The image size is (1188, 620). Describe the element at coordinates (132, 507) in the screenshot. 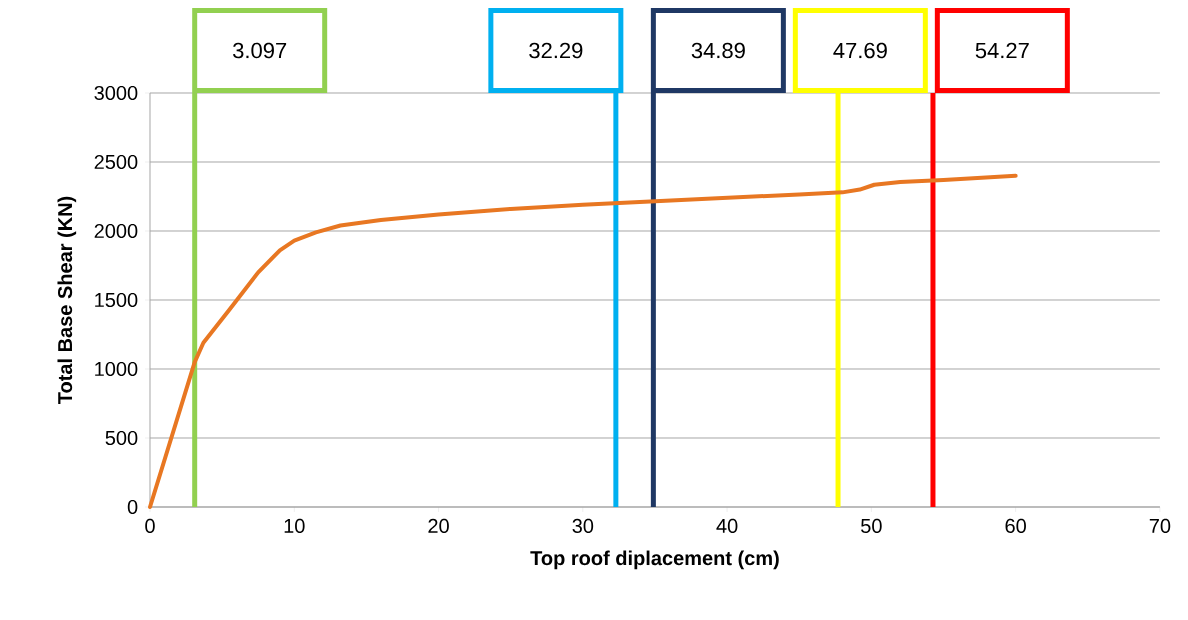

I see `y-tick-label: 0` at that location.